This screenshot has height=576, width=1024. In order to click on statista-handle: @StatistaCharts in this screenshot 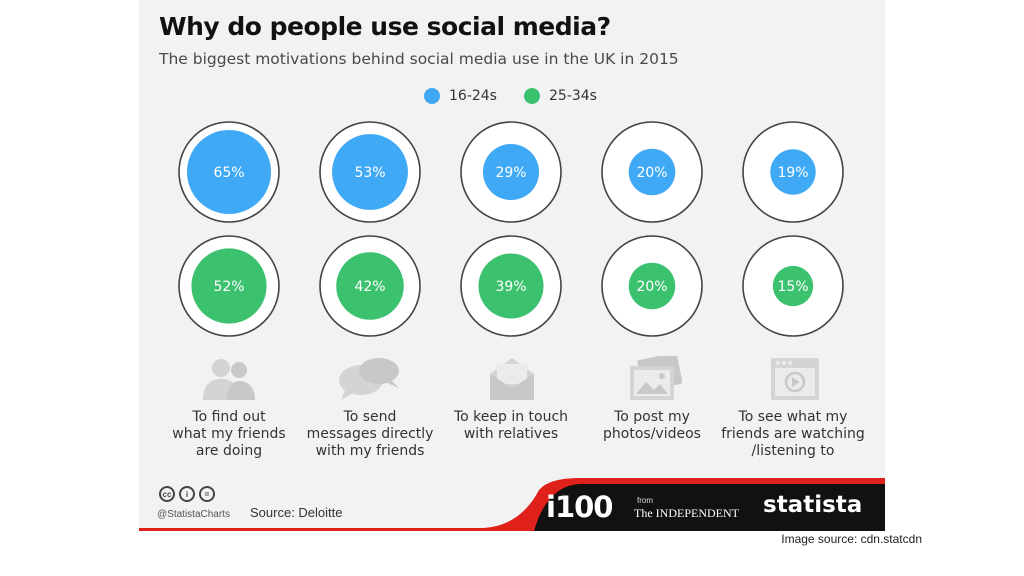, I will do `click(193, 514)`.